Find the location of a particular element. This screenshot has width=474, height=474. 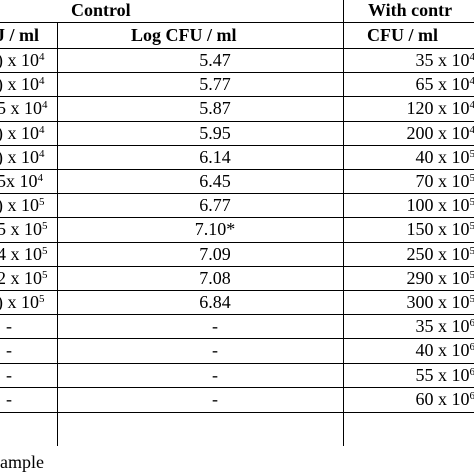

control-cfu-mantissa: 2 is located at coordinates (3, 278).